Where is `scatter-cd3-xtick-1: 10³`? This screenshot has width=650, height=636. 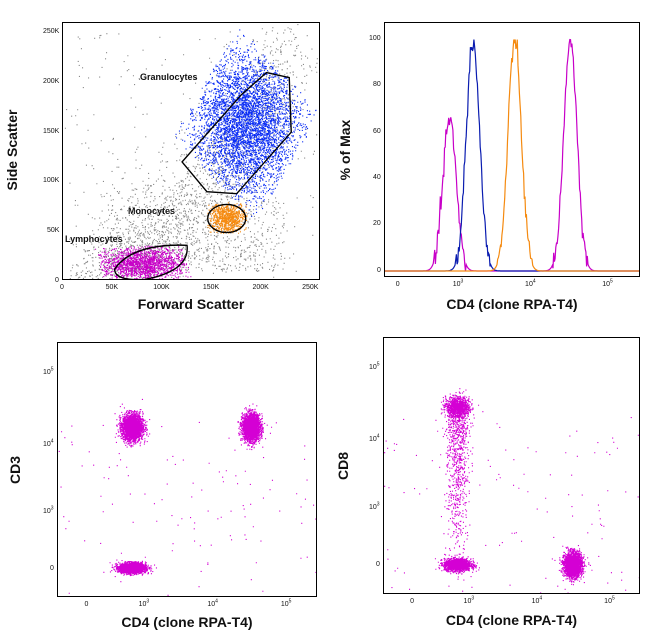 scatter-cd3-xtick-1: 10³ is located at coordinates (144, 603).